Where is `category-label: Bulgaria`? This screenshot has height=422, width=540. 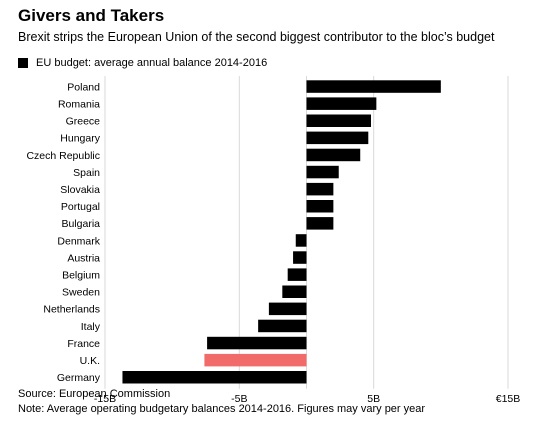 category-label: Bulgaria is located at coordinates (80, 224).